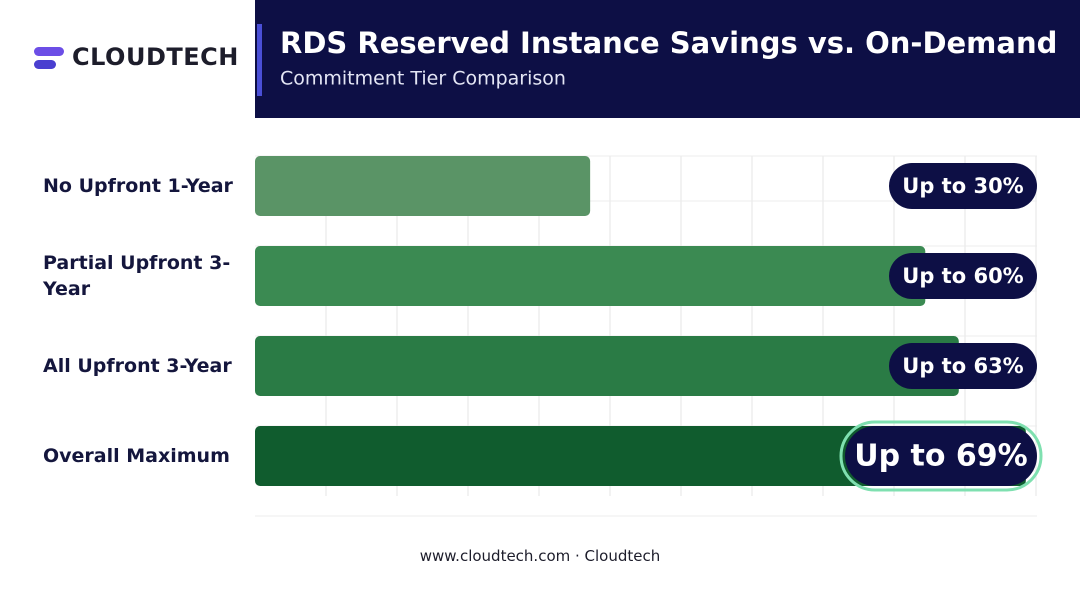  I want to click on category-label: No Upfront 1-Year, so click(138, 186).